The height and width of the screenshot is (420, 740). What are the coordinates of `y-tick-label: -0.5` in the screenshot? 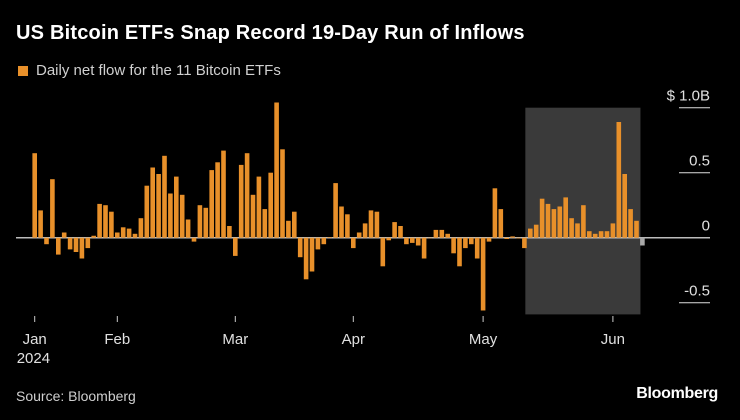 It's located at (697, 291).